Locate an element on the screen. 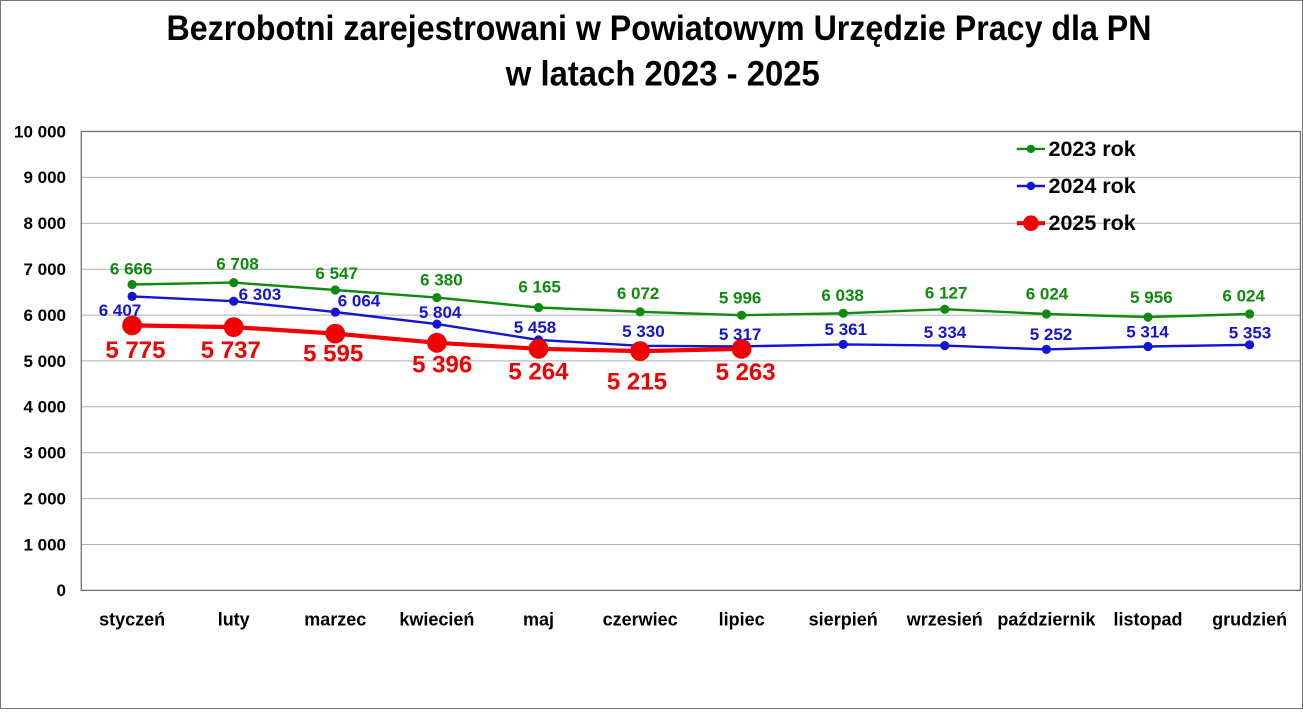  svg-text: 5 263 is located at coordinates (746, 372).